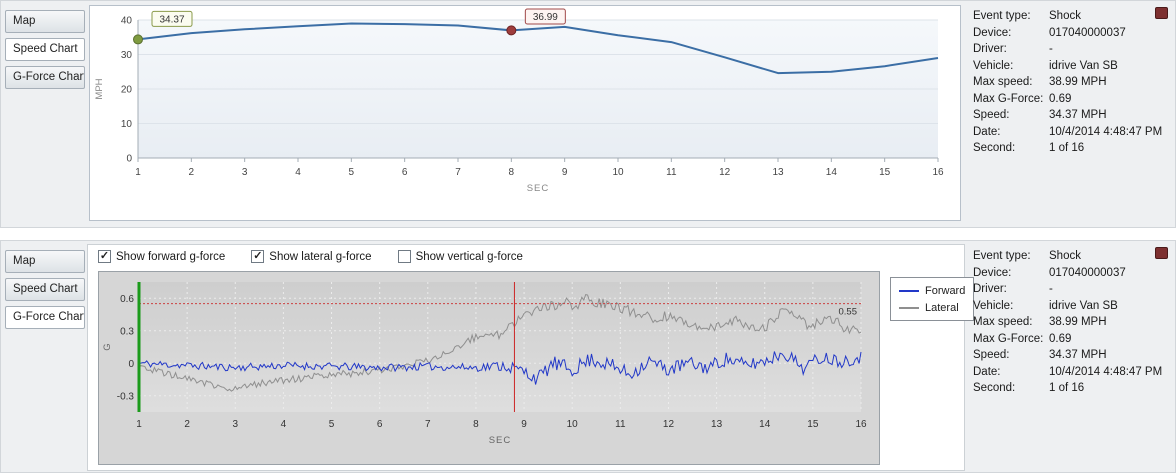 The image size is (1176, 473). I want to click on info-row-second: Second: 1 of 16, so click(1071, 148).